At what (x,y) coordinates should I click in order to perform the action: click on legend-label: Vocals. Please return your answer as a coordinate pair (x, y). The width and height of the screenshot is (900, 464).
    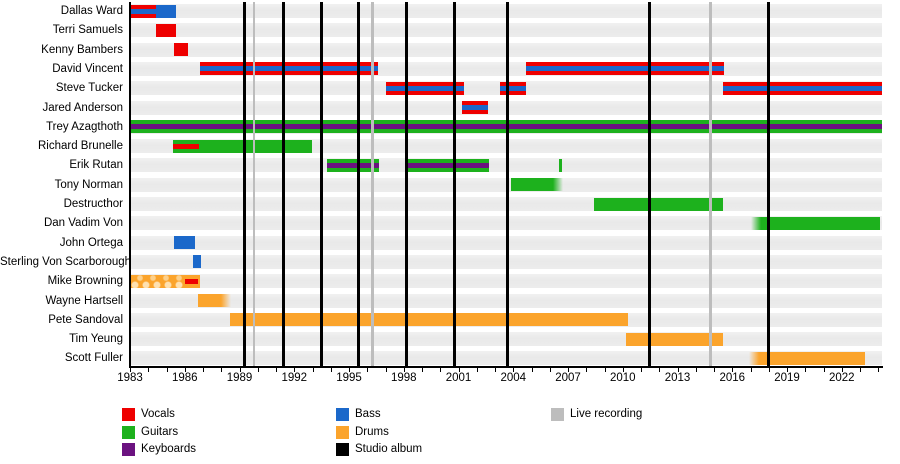
    Looking at the image, I should click on (158, 414).